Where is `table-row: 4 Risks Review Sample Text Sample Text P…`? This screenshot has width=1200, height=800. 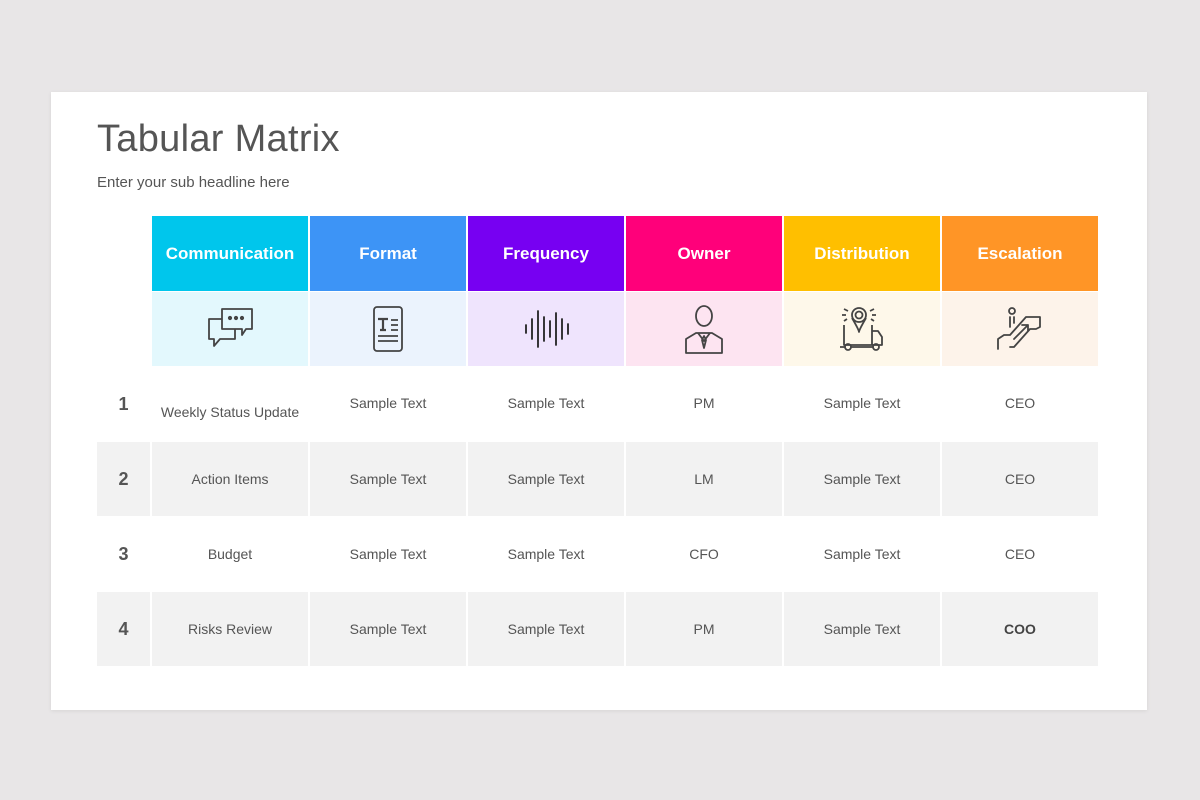 table-row: 4 Risks Review Sample Text Sample Text P… is located at coordinates (597, 629).